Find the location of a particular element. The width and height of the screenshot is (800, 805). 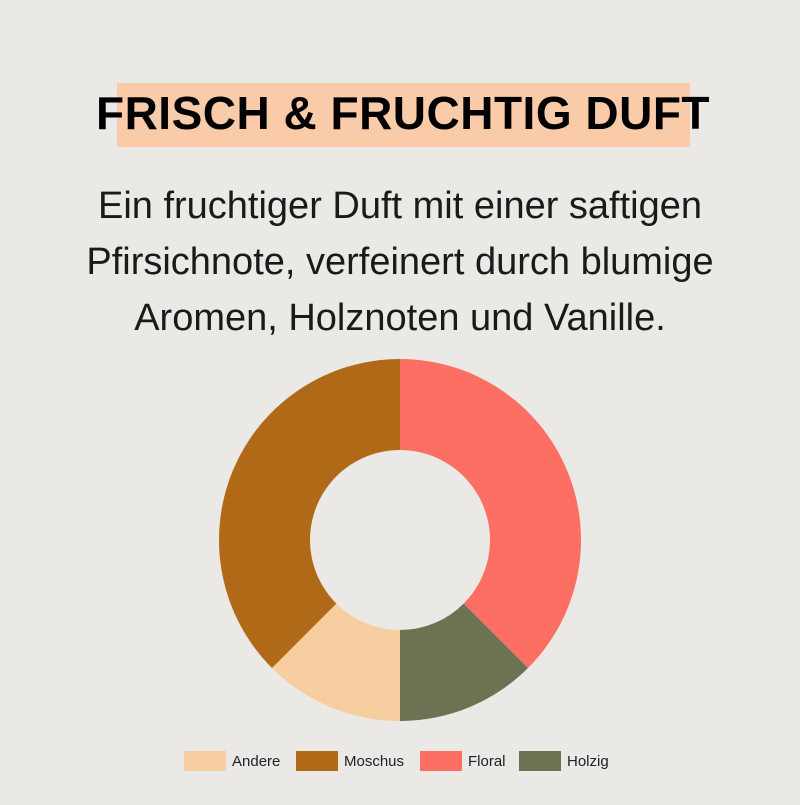

description: Pfirsichnote, verfeinert durch blumige is located at coordinates (399, 262).